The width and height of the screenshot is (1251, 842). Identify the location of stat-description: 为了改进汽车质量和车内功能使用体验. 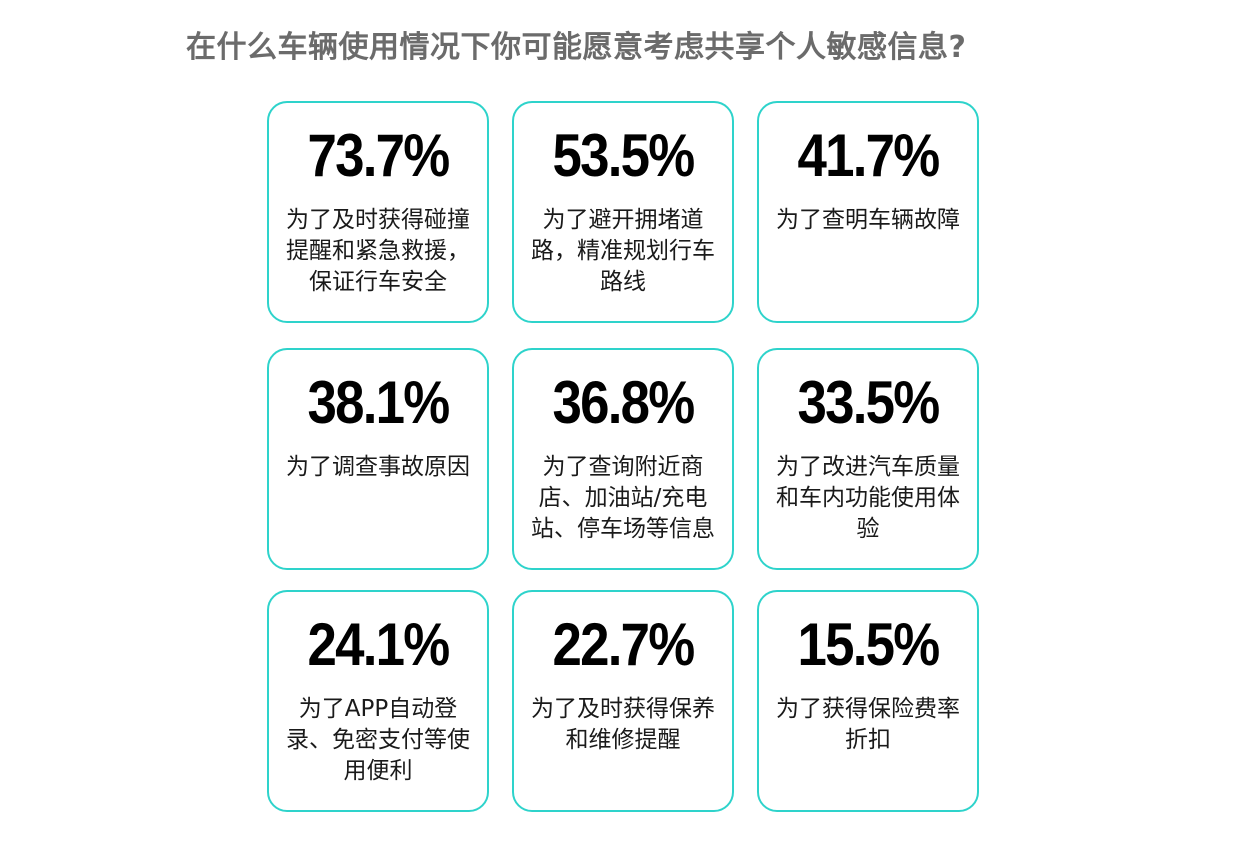
(868, 498).